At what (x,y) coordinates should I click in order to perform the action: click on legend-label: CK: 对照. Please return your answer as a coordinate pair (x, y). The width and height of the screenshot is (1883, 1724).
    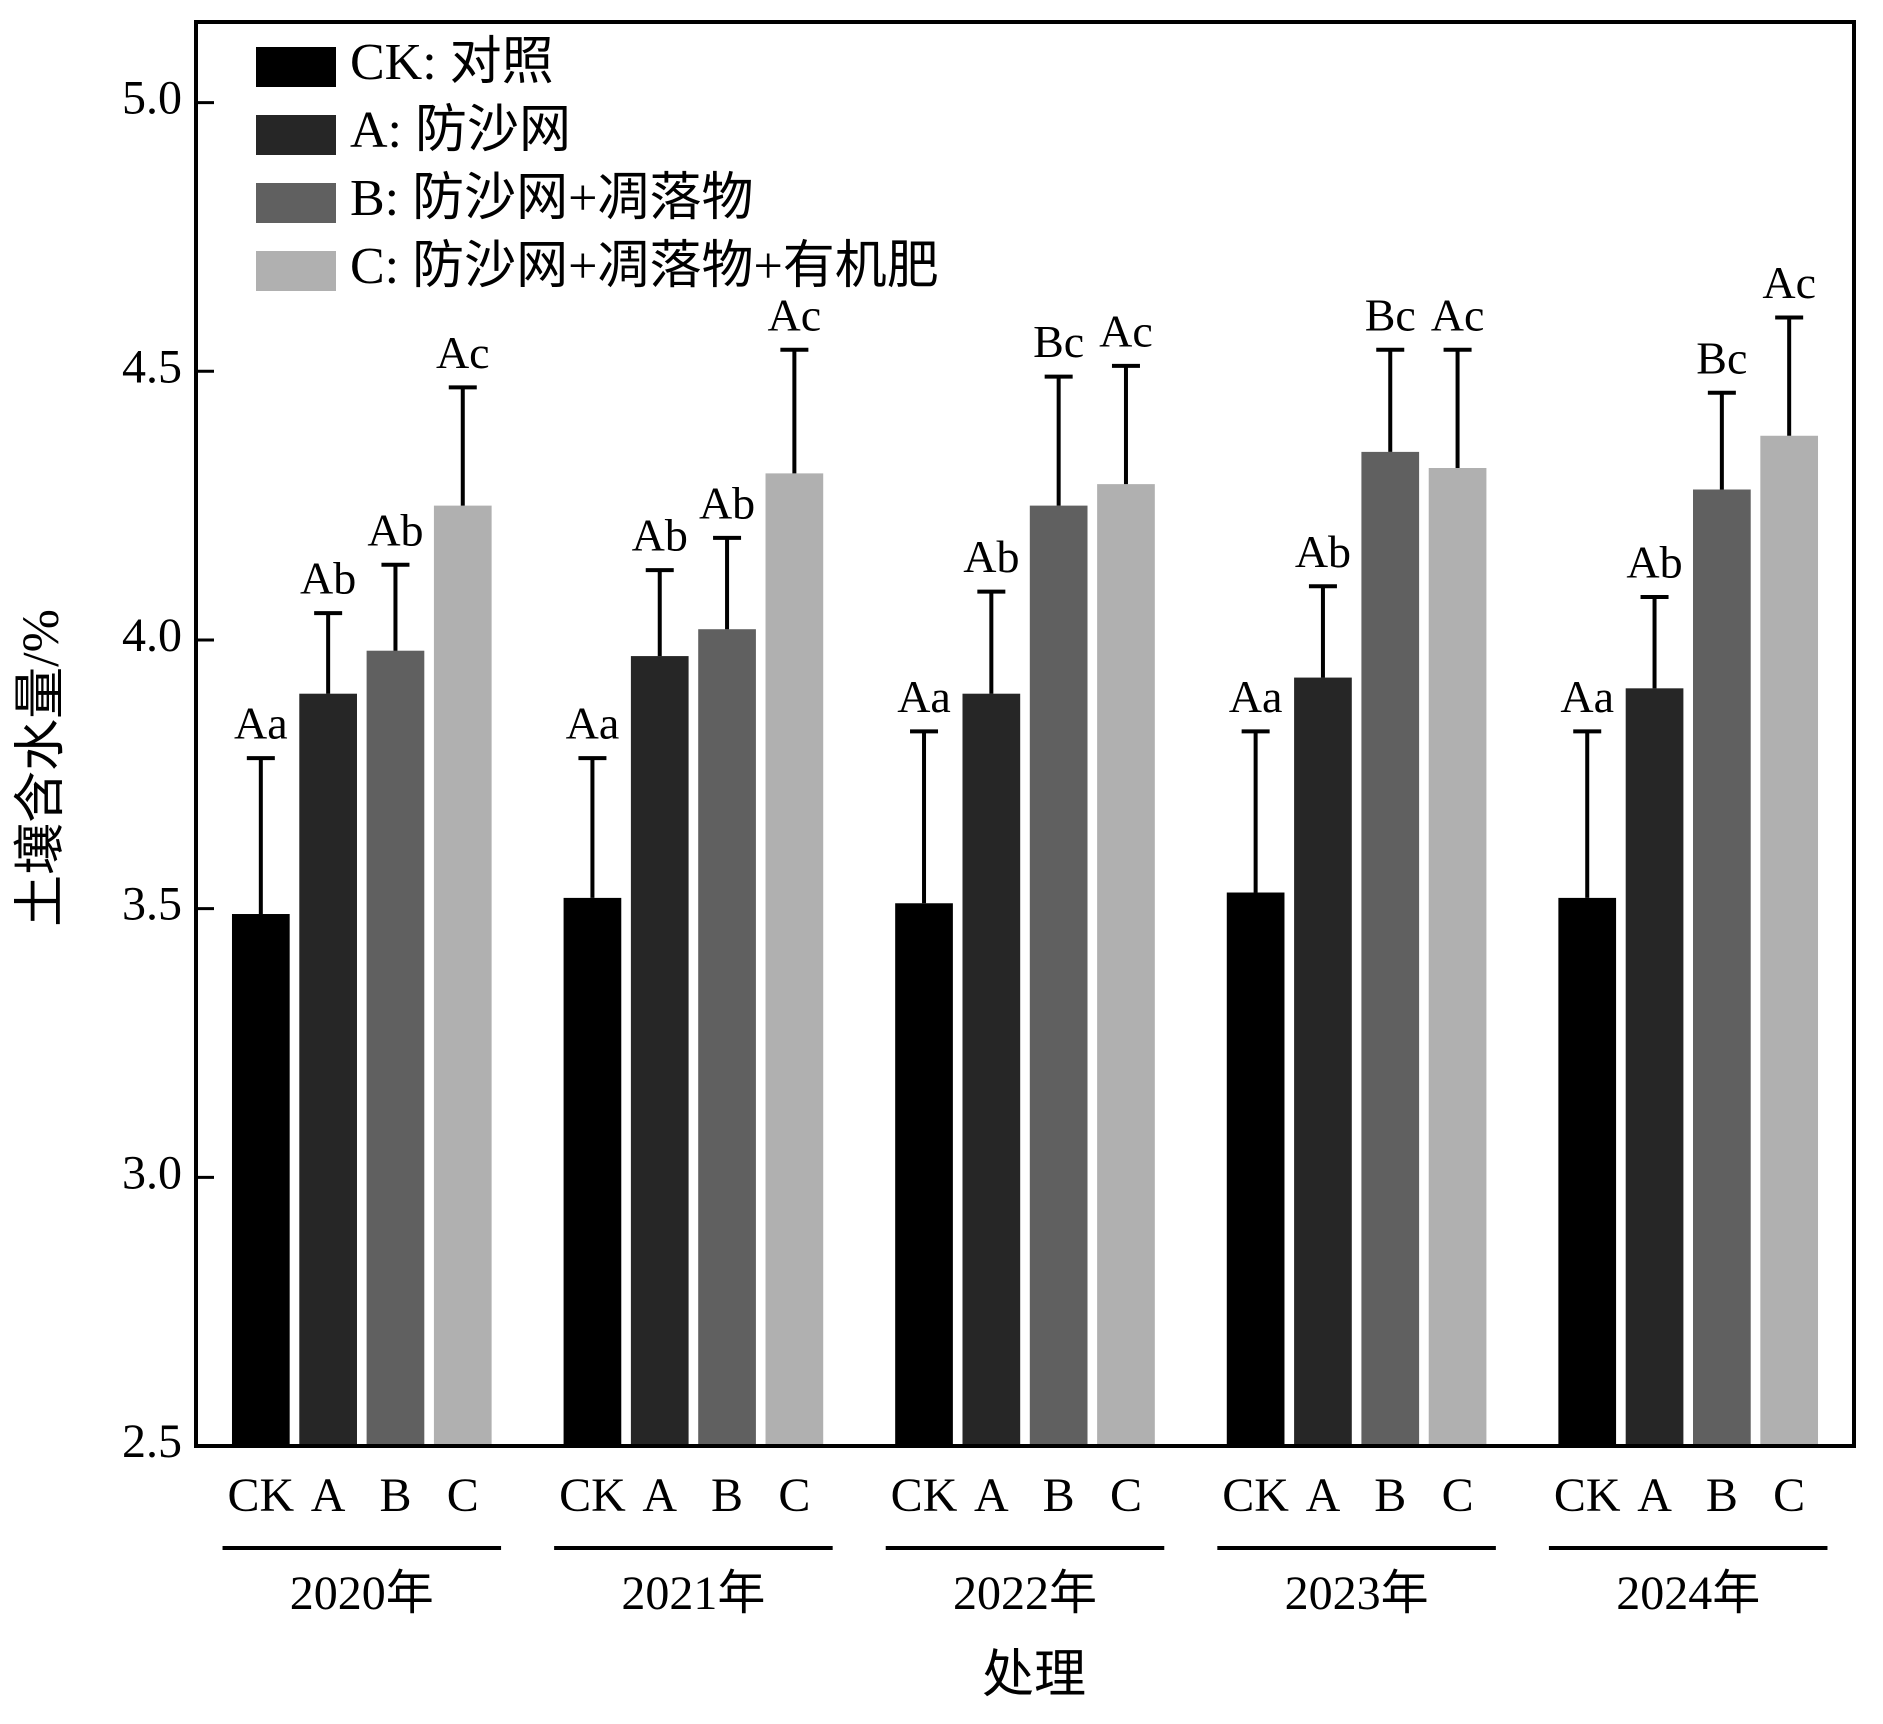
    Looking at the image, I should click on (452, 62).